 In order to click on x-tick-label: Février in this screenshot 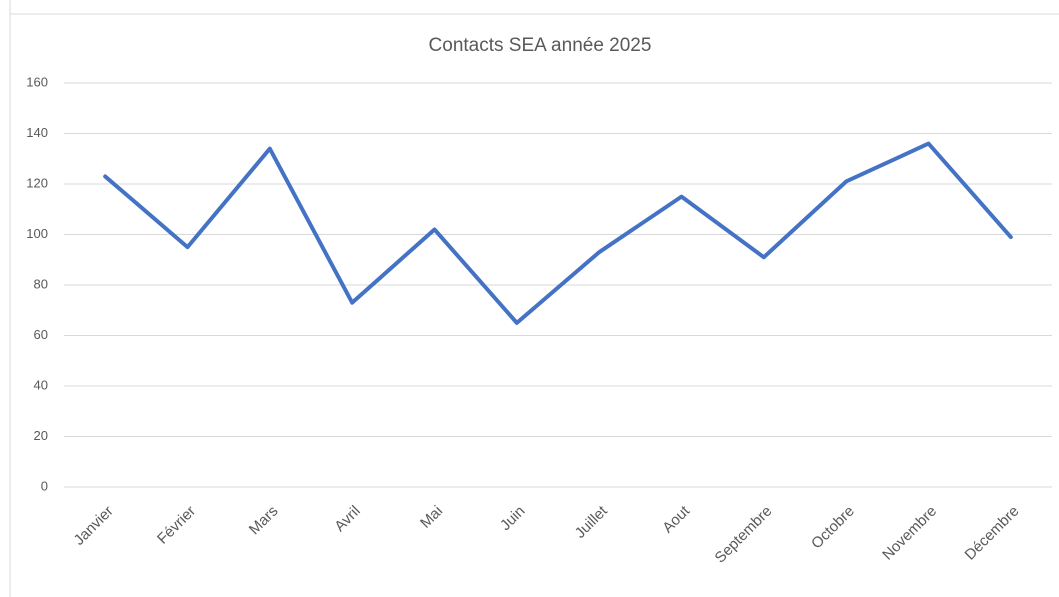, I will do `click(176, 525)`.